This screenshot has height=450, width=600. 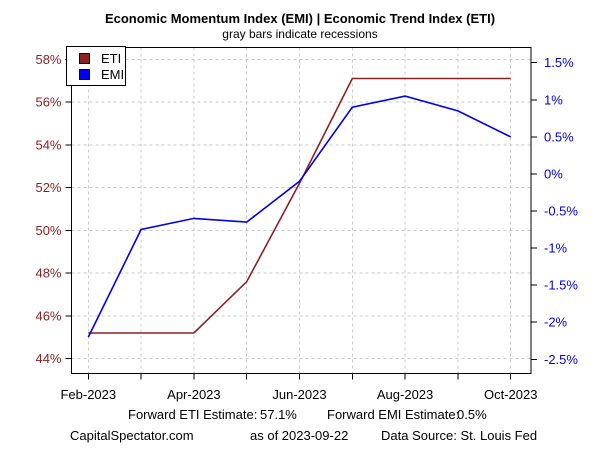 I want to click on svg-text: 44%, so click(x=48, y=358).